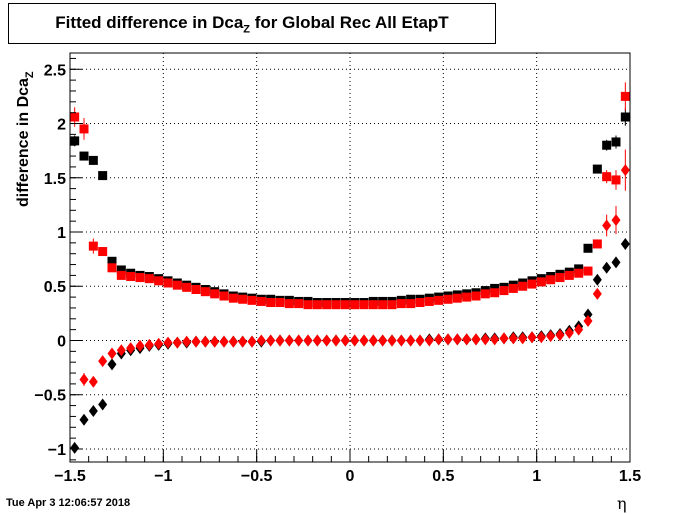 Image resolution: width=700 pixels, height=514 pixels. What do you see at coordinates (622, 503) in the screenshot?
I see `x-axis-label: η` at bounding box center [622, 503].